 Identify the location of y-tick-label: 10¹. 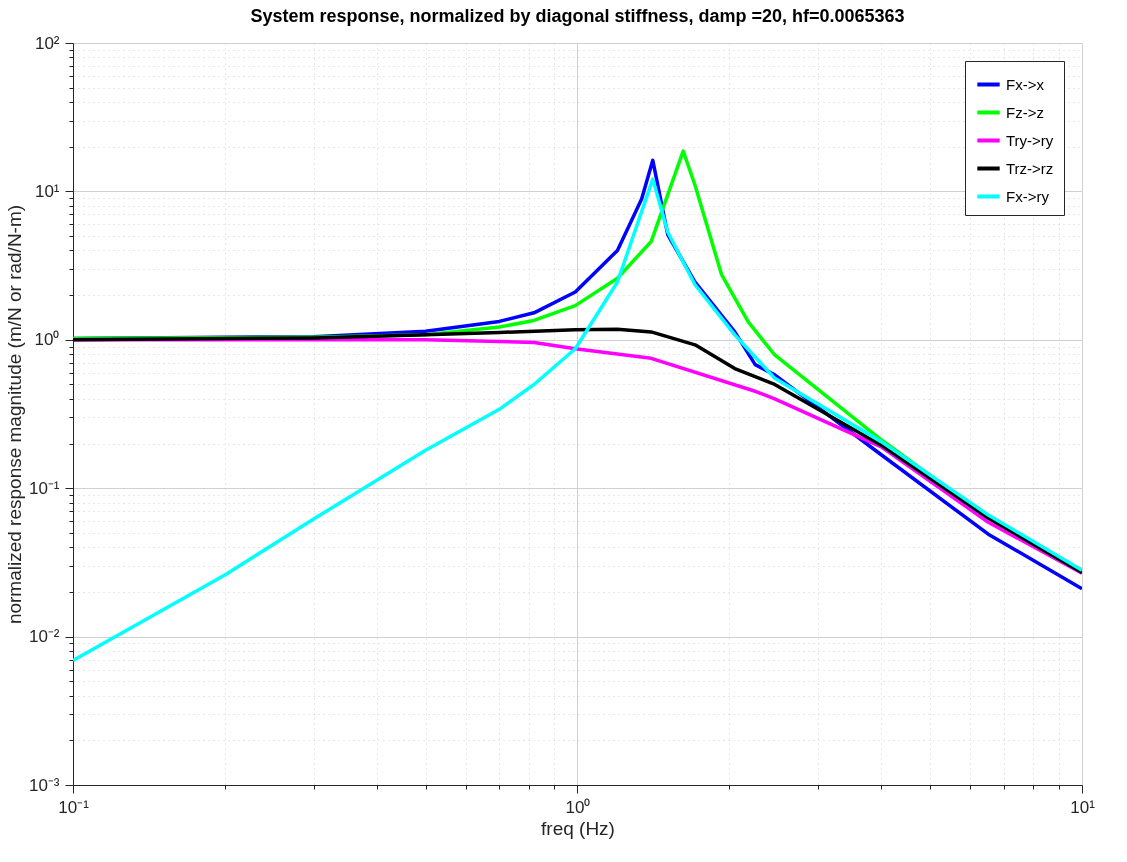
(47, 191).